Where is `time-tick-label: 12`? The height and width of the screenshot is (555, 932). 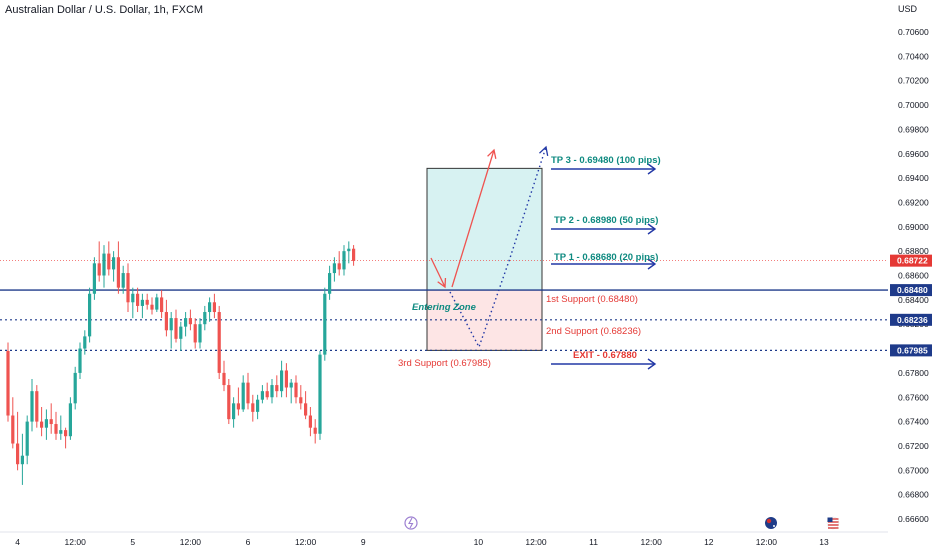
time-tick-label: 12 is located at coordinates (709, 542).